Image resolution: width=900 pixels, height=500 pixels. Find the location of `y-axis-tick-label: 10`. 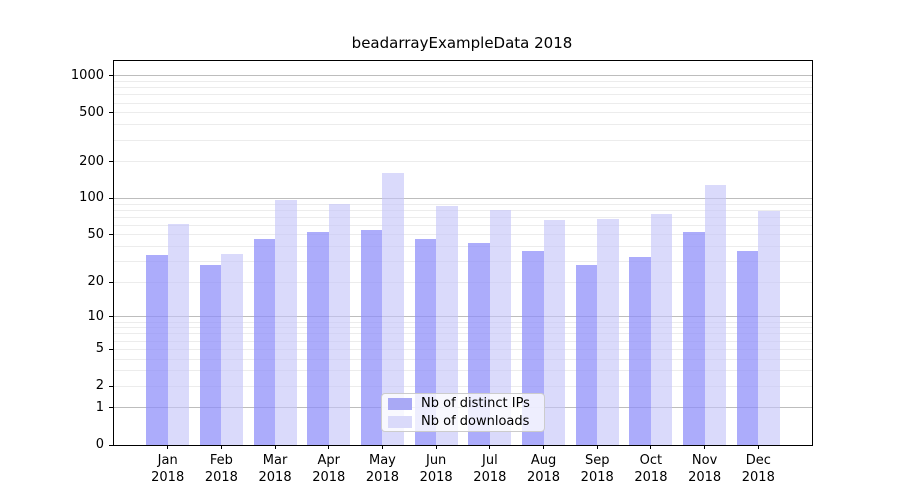

y-axis-tick-label: 10 is located at coordinates (95, 316).